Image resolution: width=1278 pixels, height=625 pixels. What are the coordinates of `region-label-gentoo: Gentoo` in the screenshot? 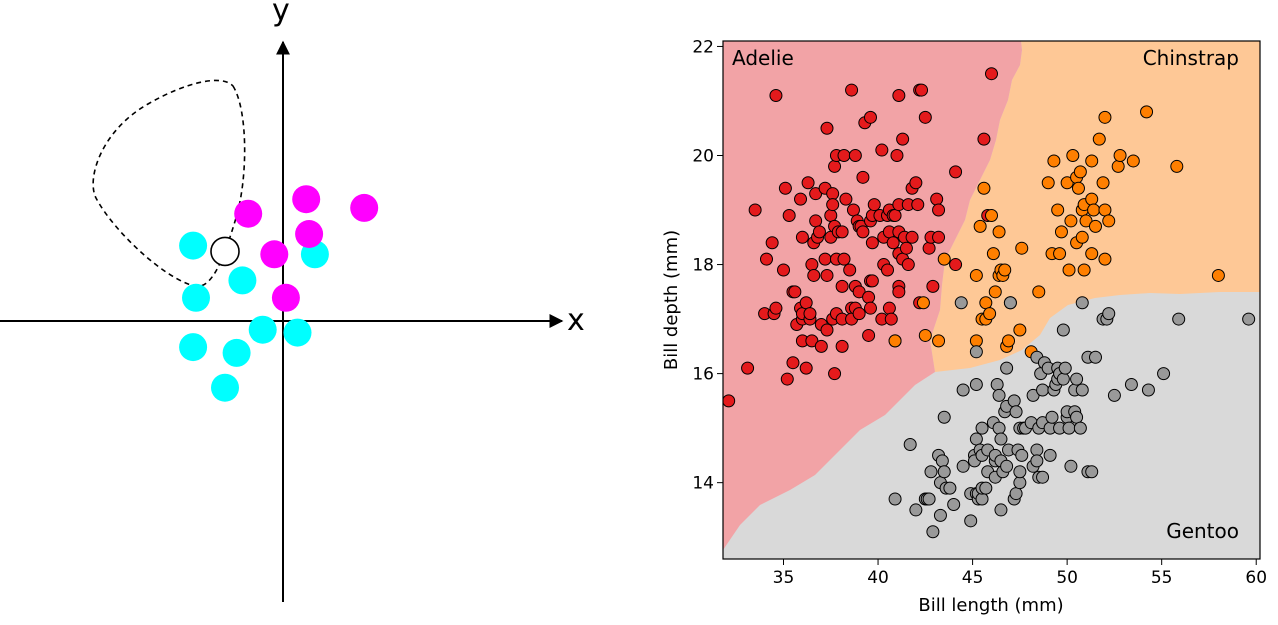 It's located at (1202, 531).